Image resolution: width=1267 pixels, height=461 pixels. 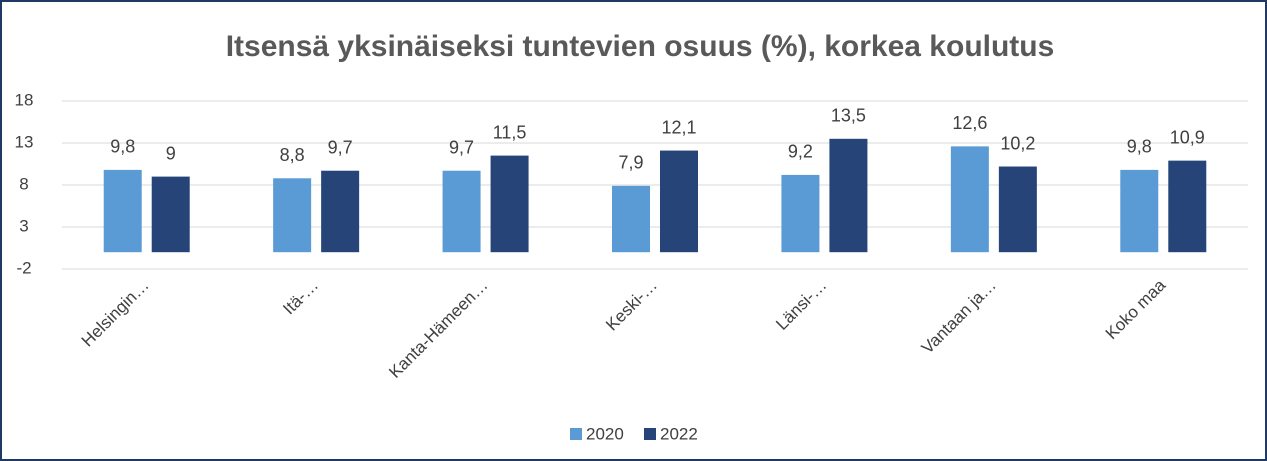 What do you see at coordinates (1017, 143) in the screenshot?
I see `data-label: 10,2` at bounding box center [1017, 143].